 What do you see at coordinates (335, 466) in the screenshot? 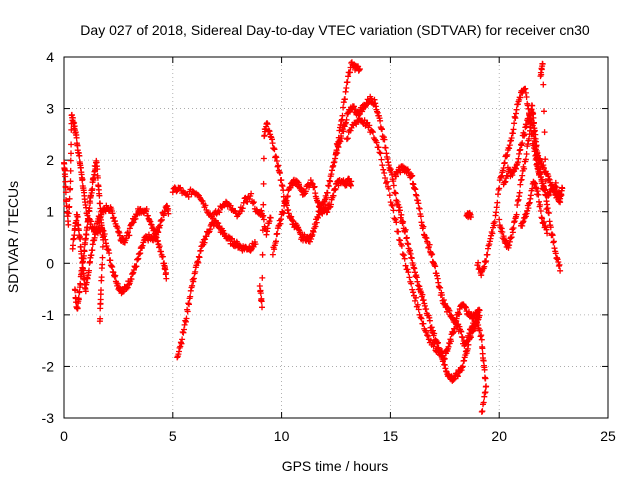
I see `x-axis-label: GPS time / hours` at bounding box center [335, 466].